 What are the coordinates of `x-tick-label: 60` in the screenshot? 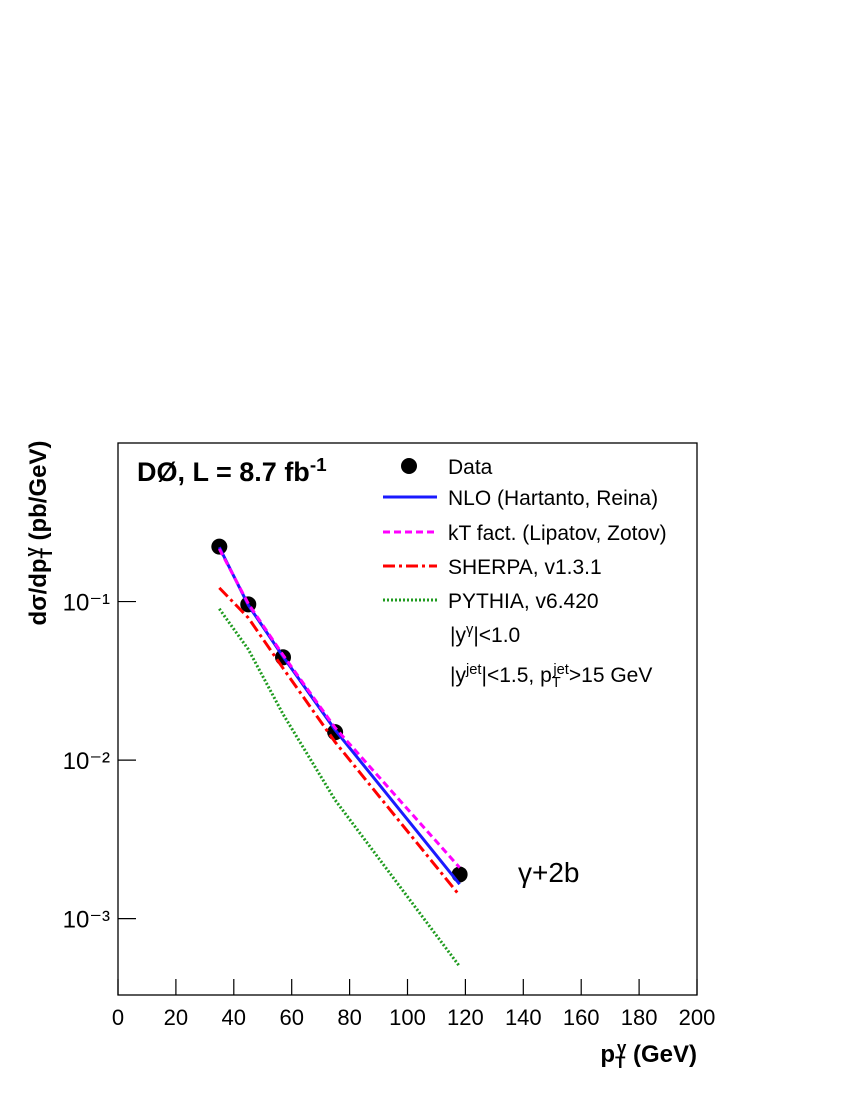 It's located at (291, 1017).